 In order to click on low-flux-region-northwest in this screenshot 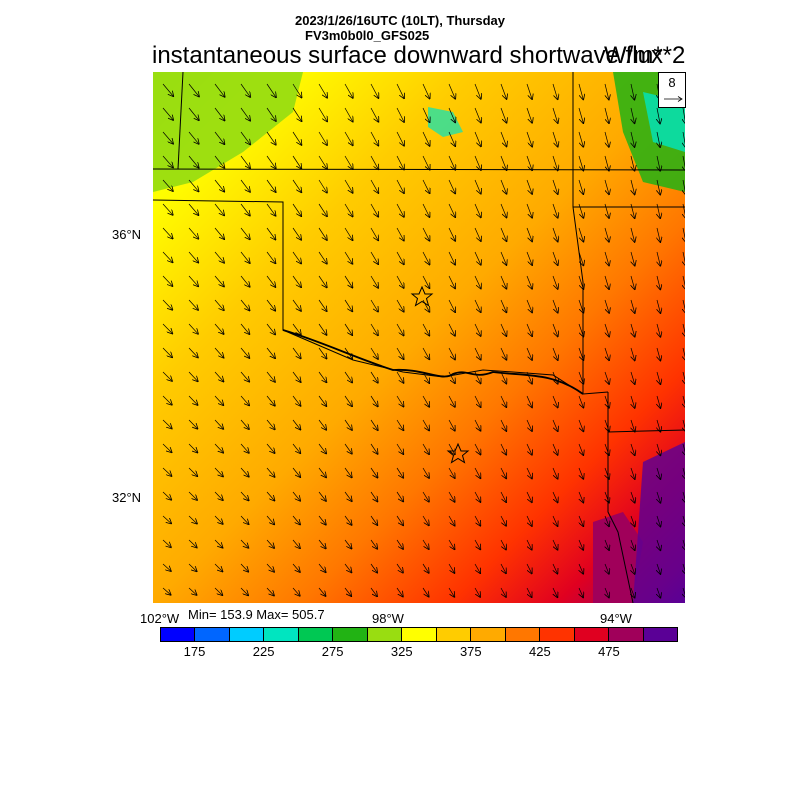, I will do `click(228, 132)`.